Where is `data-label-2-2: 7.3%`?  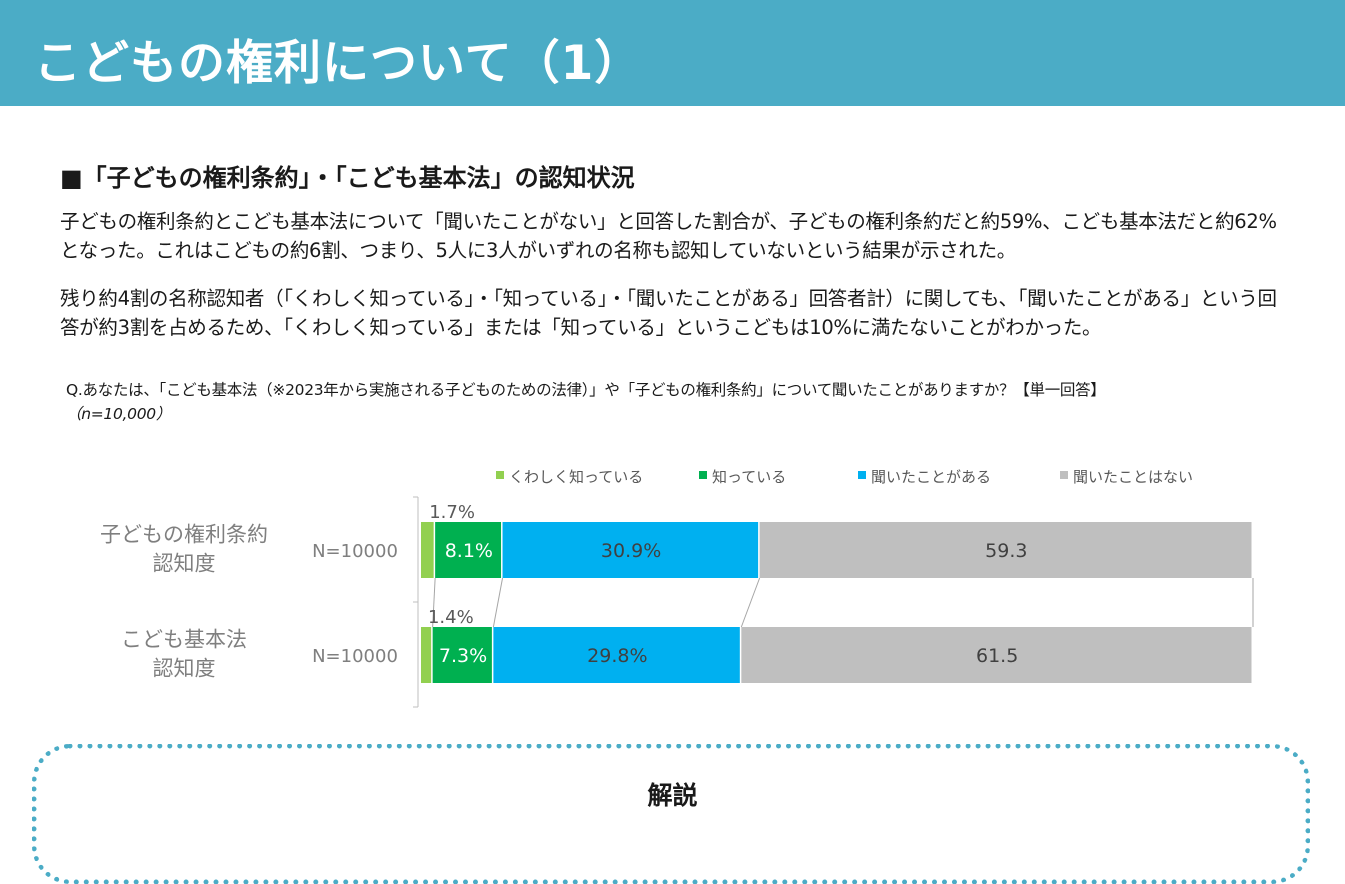
data-label-2-2: 7.3% is located at coordinates (463, 656).